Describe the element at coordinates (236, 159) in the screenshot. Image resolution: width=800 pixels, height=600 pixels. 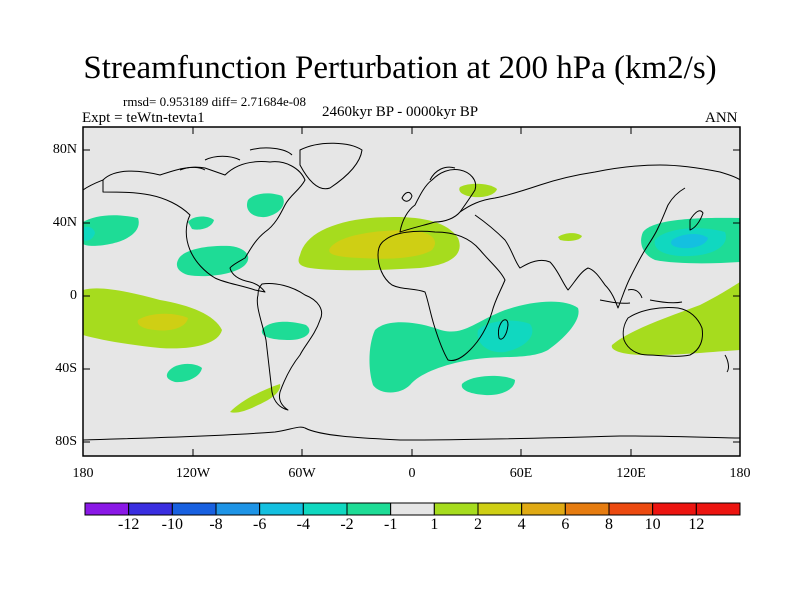
I see `arctic-islands-coast` at that location.